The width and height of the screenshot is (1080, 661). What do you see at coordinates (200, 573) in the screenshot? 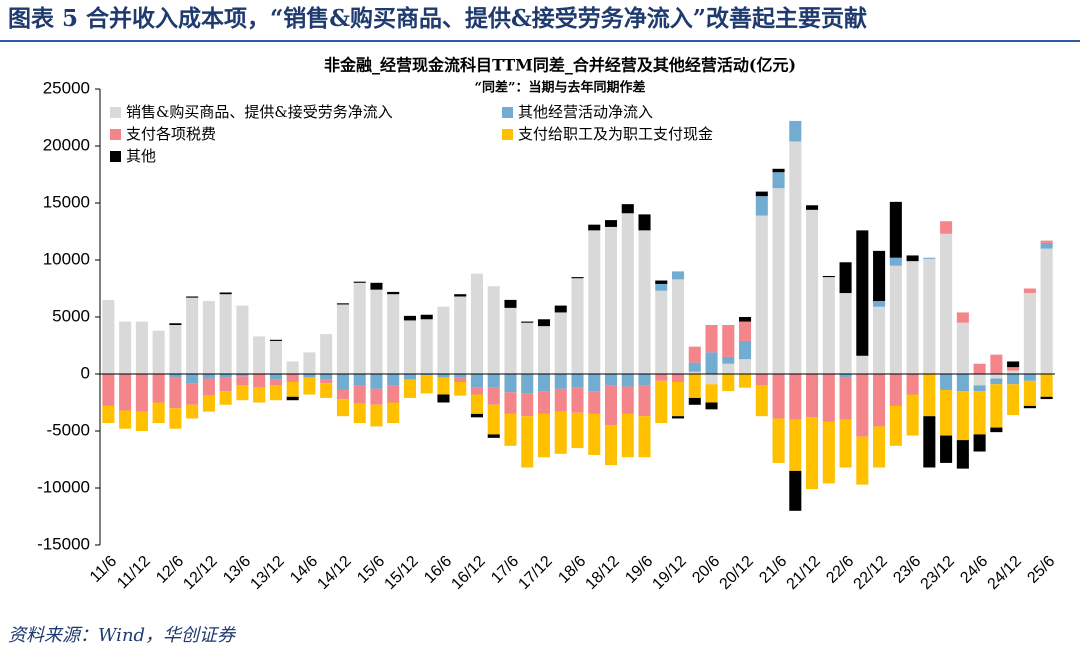
I see `x-tick-label: 12/12` at bounding box center [200, 573].